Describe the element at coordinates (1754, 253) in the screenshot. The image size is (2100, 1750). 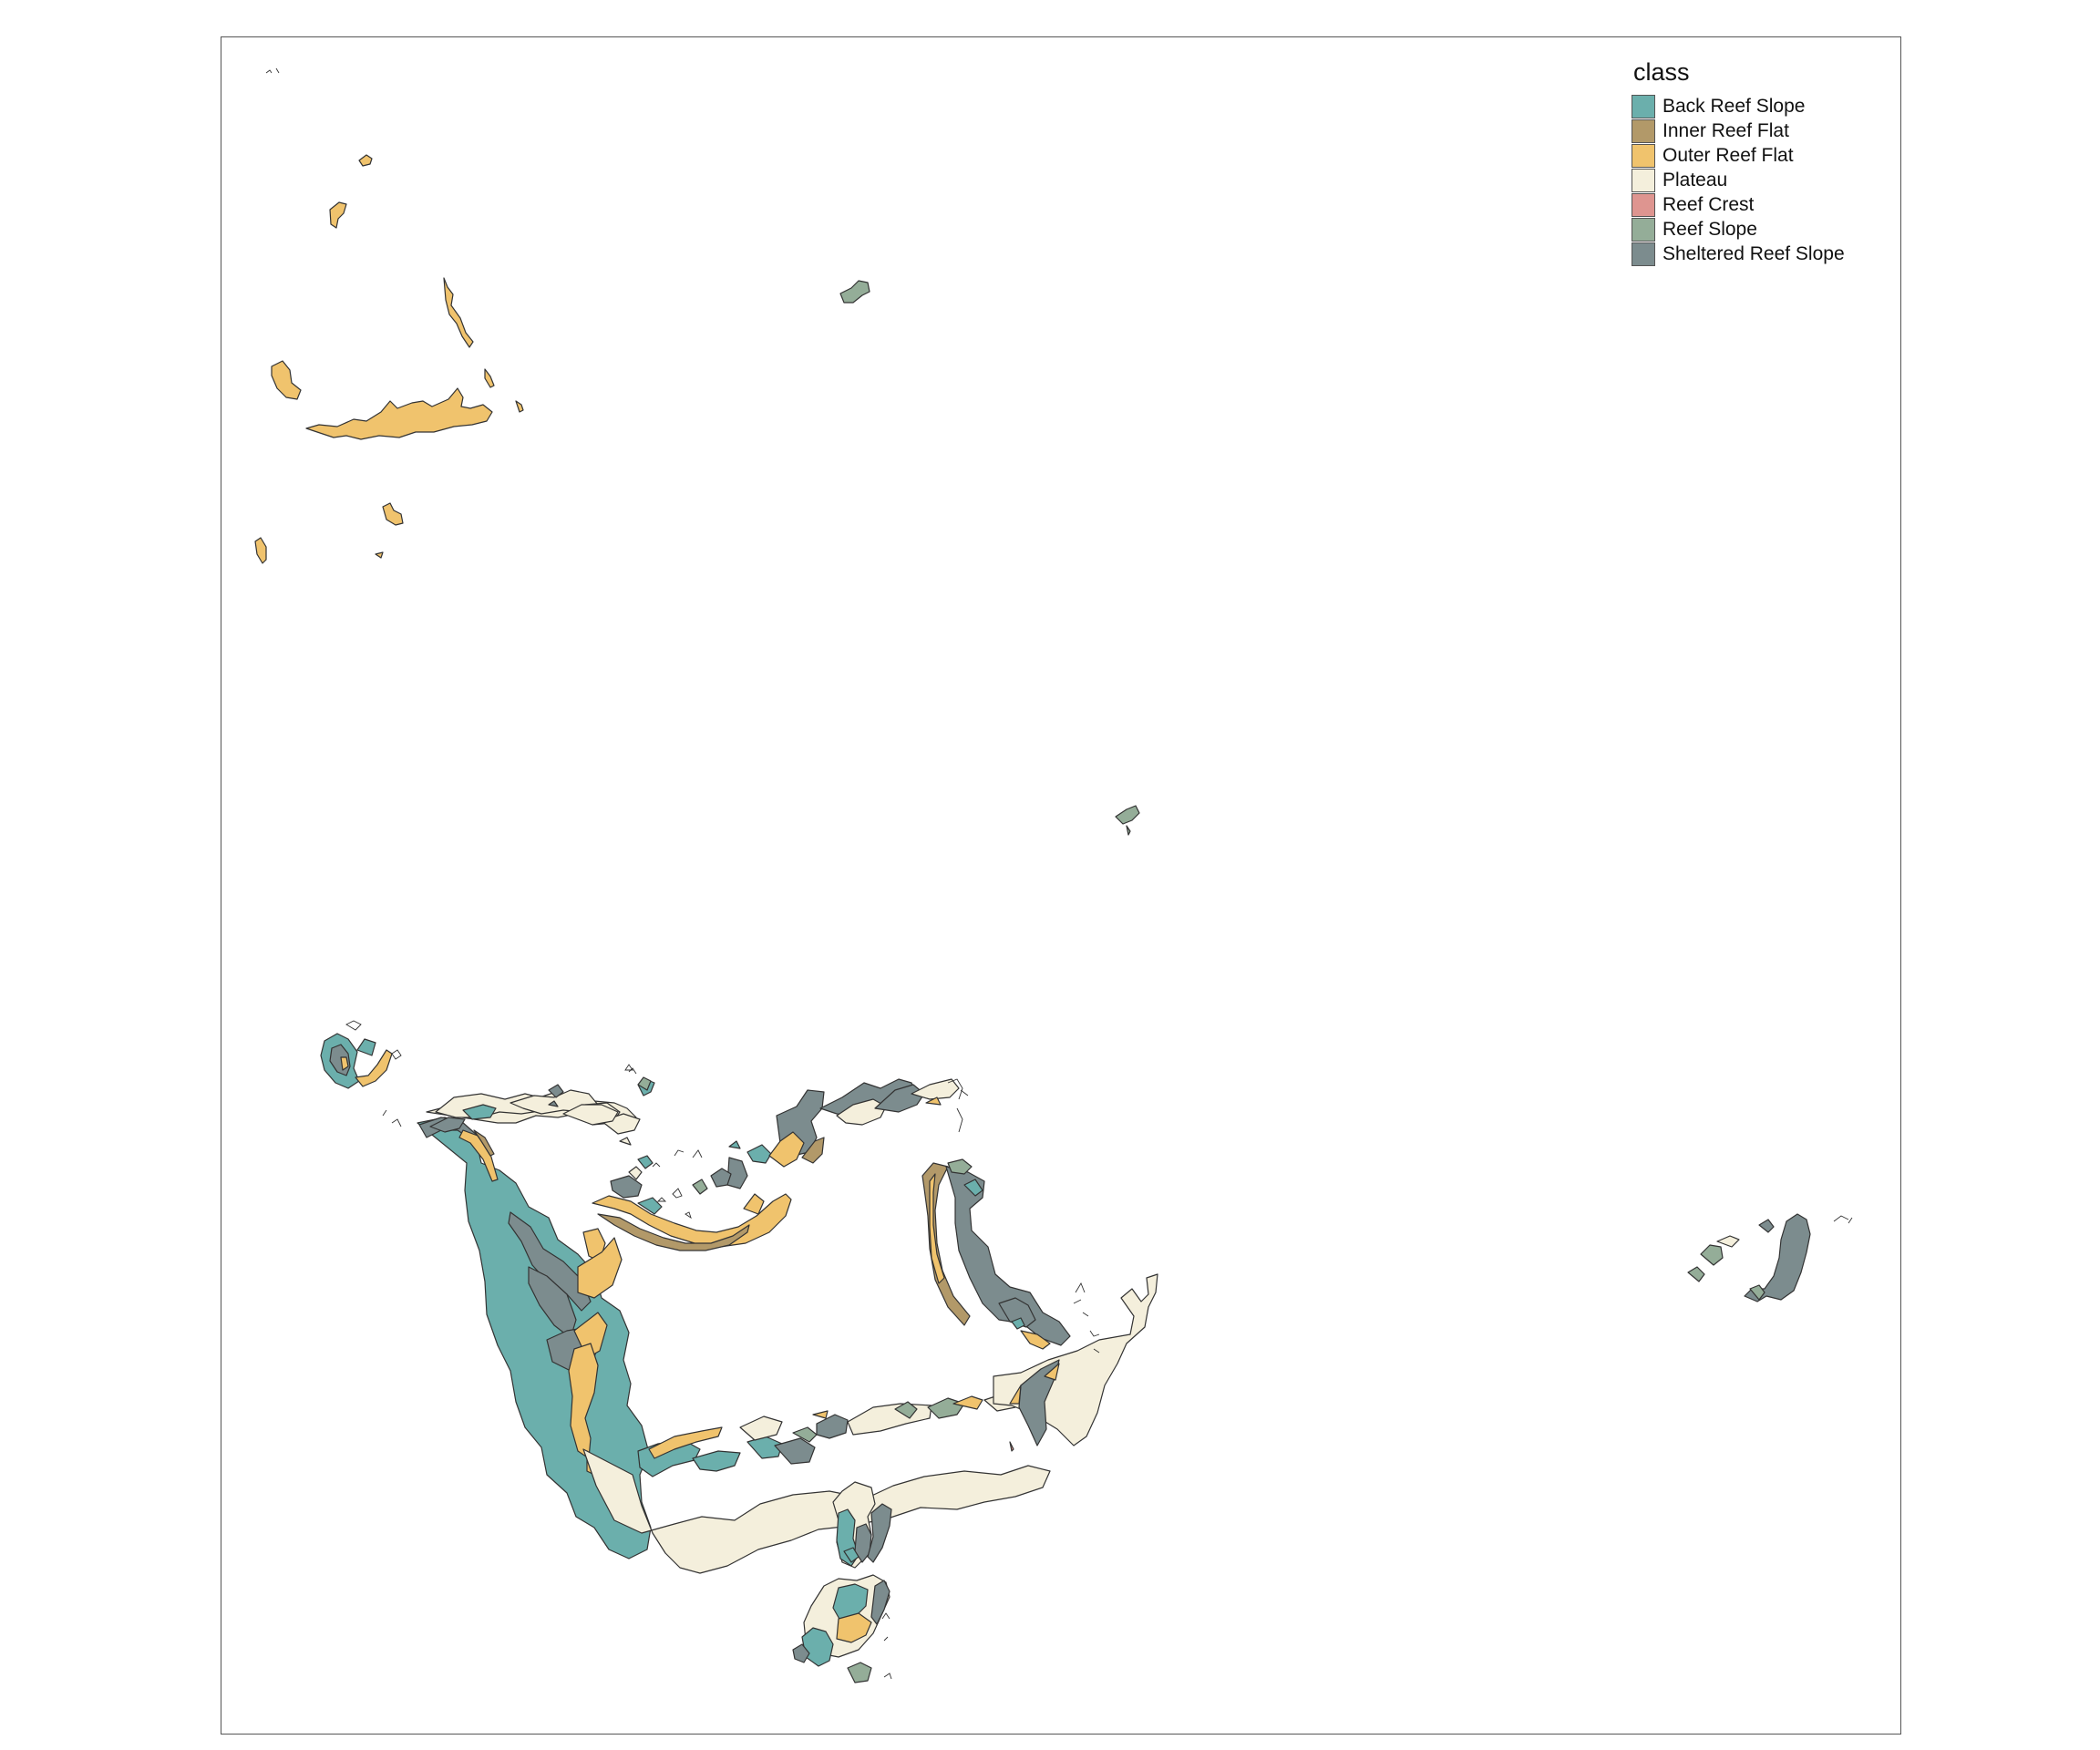
I see `legend-label: Sheltered Reef Slope` at that location.